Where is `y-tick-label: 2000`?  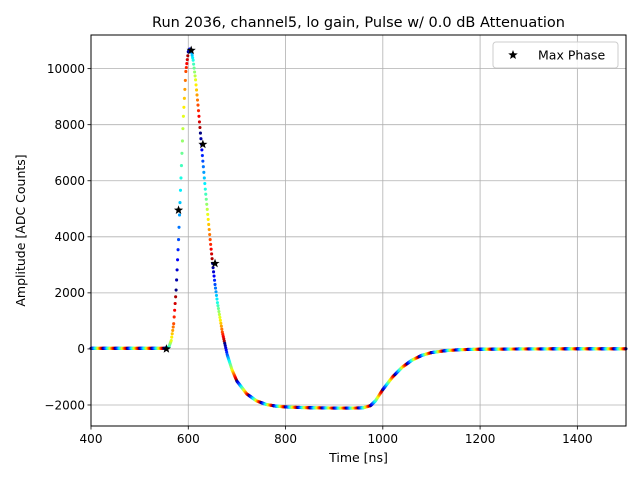
y-tick-label: 2000 is located at coordinates (69, 293).